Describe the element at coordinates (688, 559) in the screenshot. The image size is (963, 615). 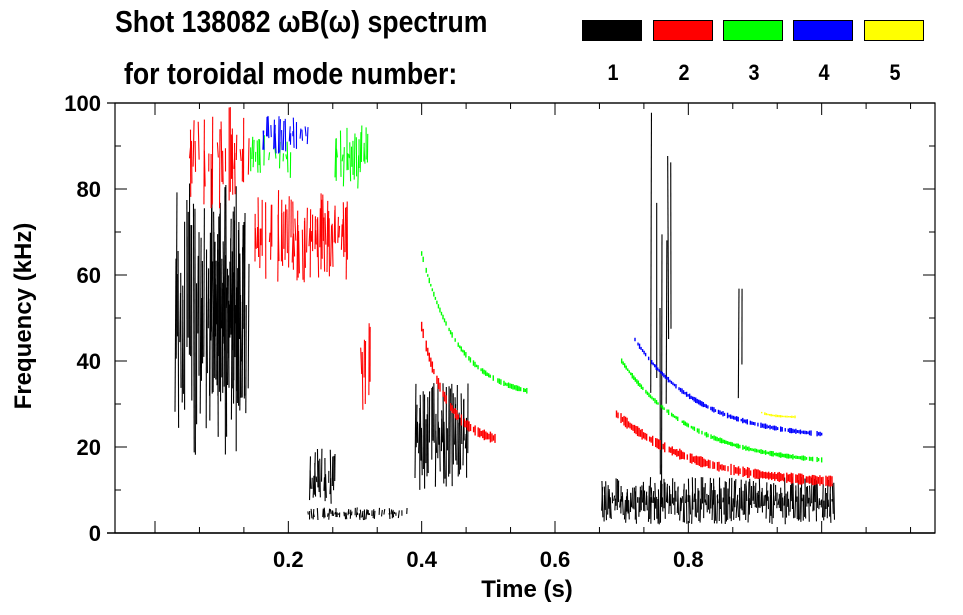
I see `x-tick-label: 0.8` at that location.